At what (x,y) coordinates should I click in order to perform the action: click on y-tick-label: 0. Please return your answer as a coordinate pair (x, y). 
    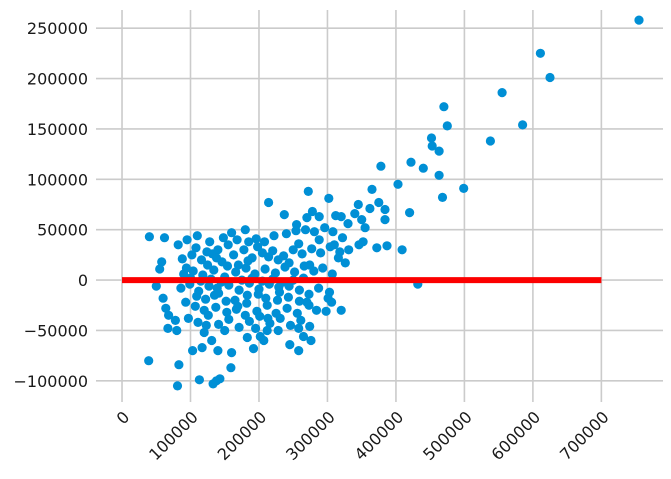
    Looking at the image, I should click on (83, 280).